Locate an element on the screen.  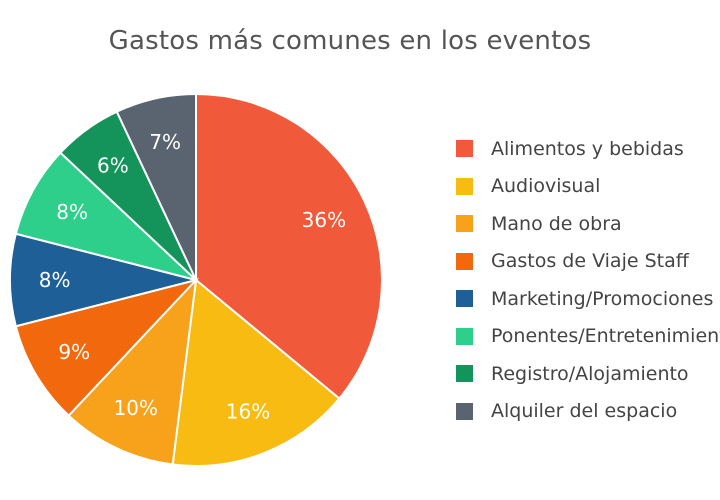
legend-item: Ponentes/Entretenimiento is located at coordinates (588, 337).